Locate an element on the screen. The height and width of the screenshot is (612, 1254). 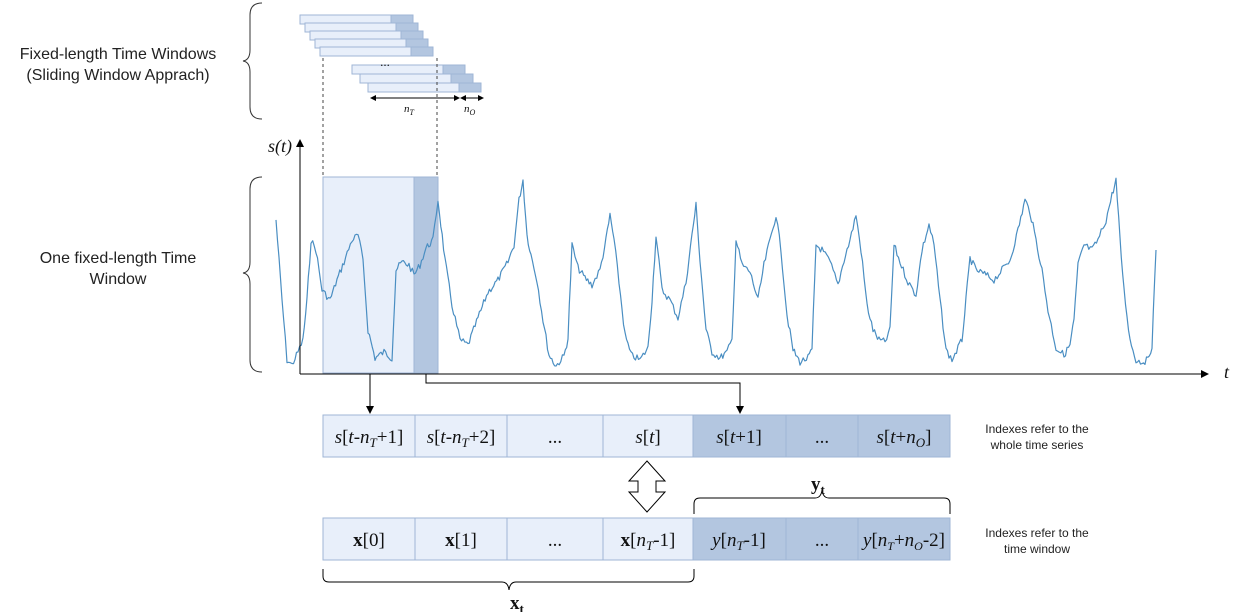
equivalence-double-arrow is located at coordinates (647, 486).